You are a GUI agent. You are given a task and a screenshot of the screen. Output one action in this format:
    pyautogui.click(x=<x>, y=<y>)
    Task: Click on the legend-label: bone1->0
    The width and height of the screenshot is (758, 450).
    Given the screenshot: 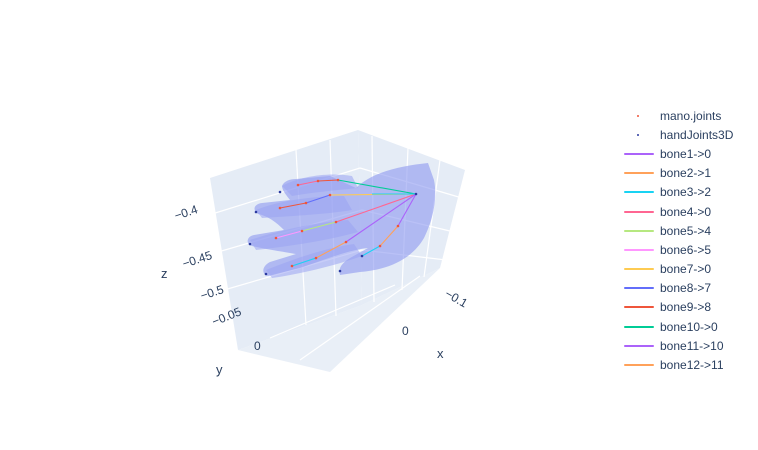 What is the action you would take?
    pyautogui.click(x=686, y=153)
    